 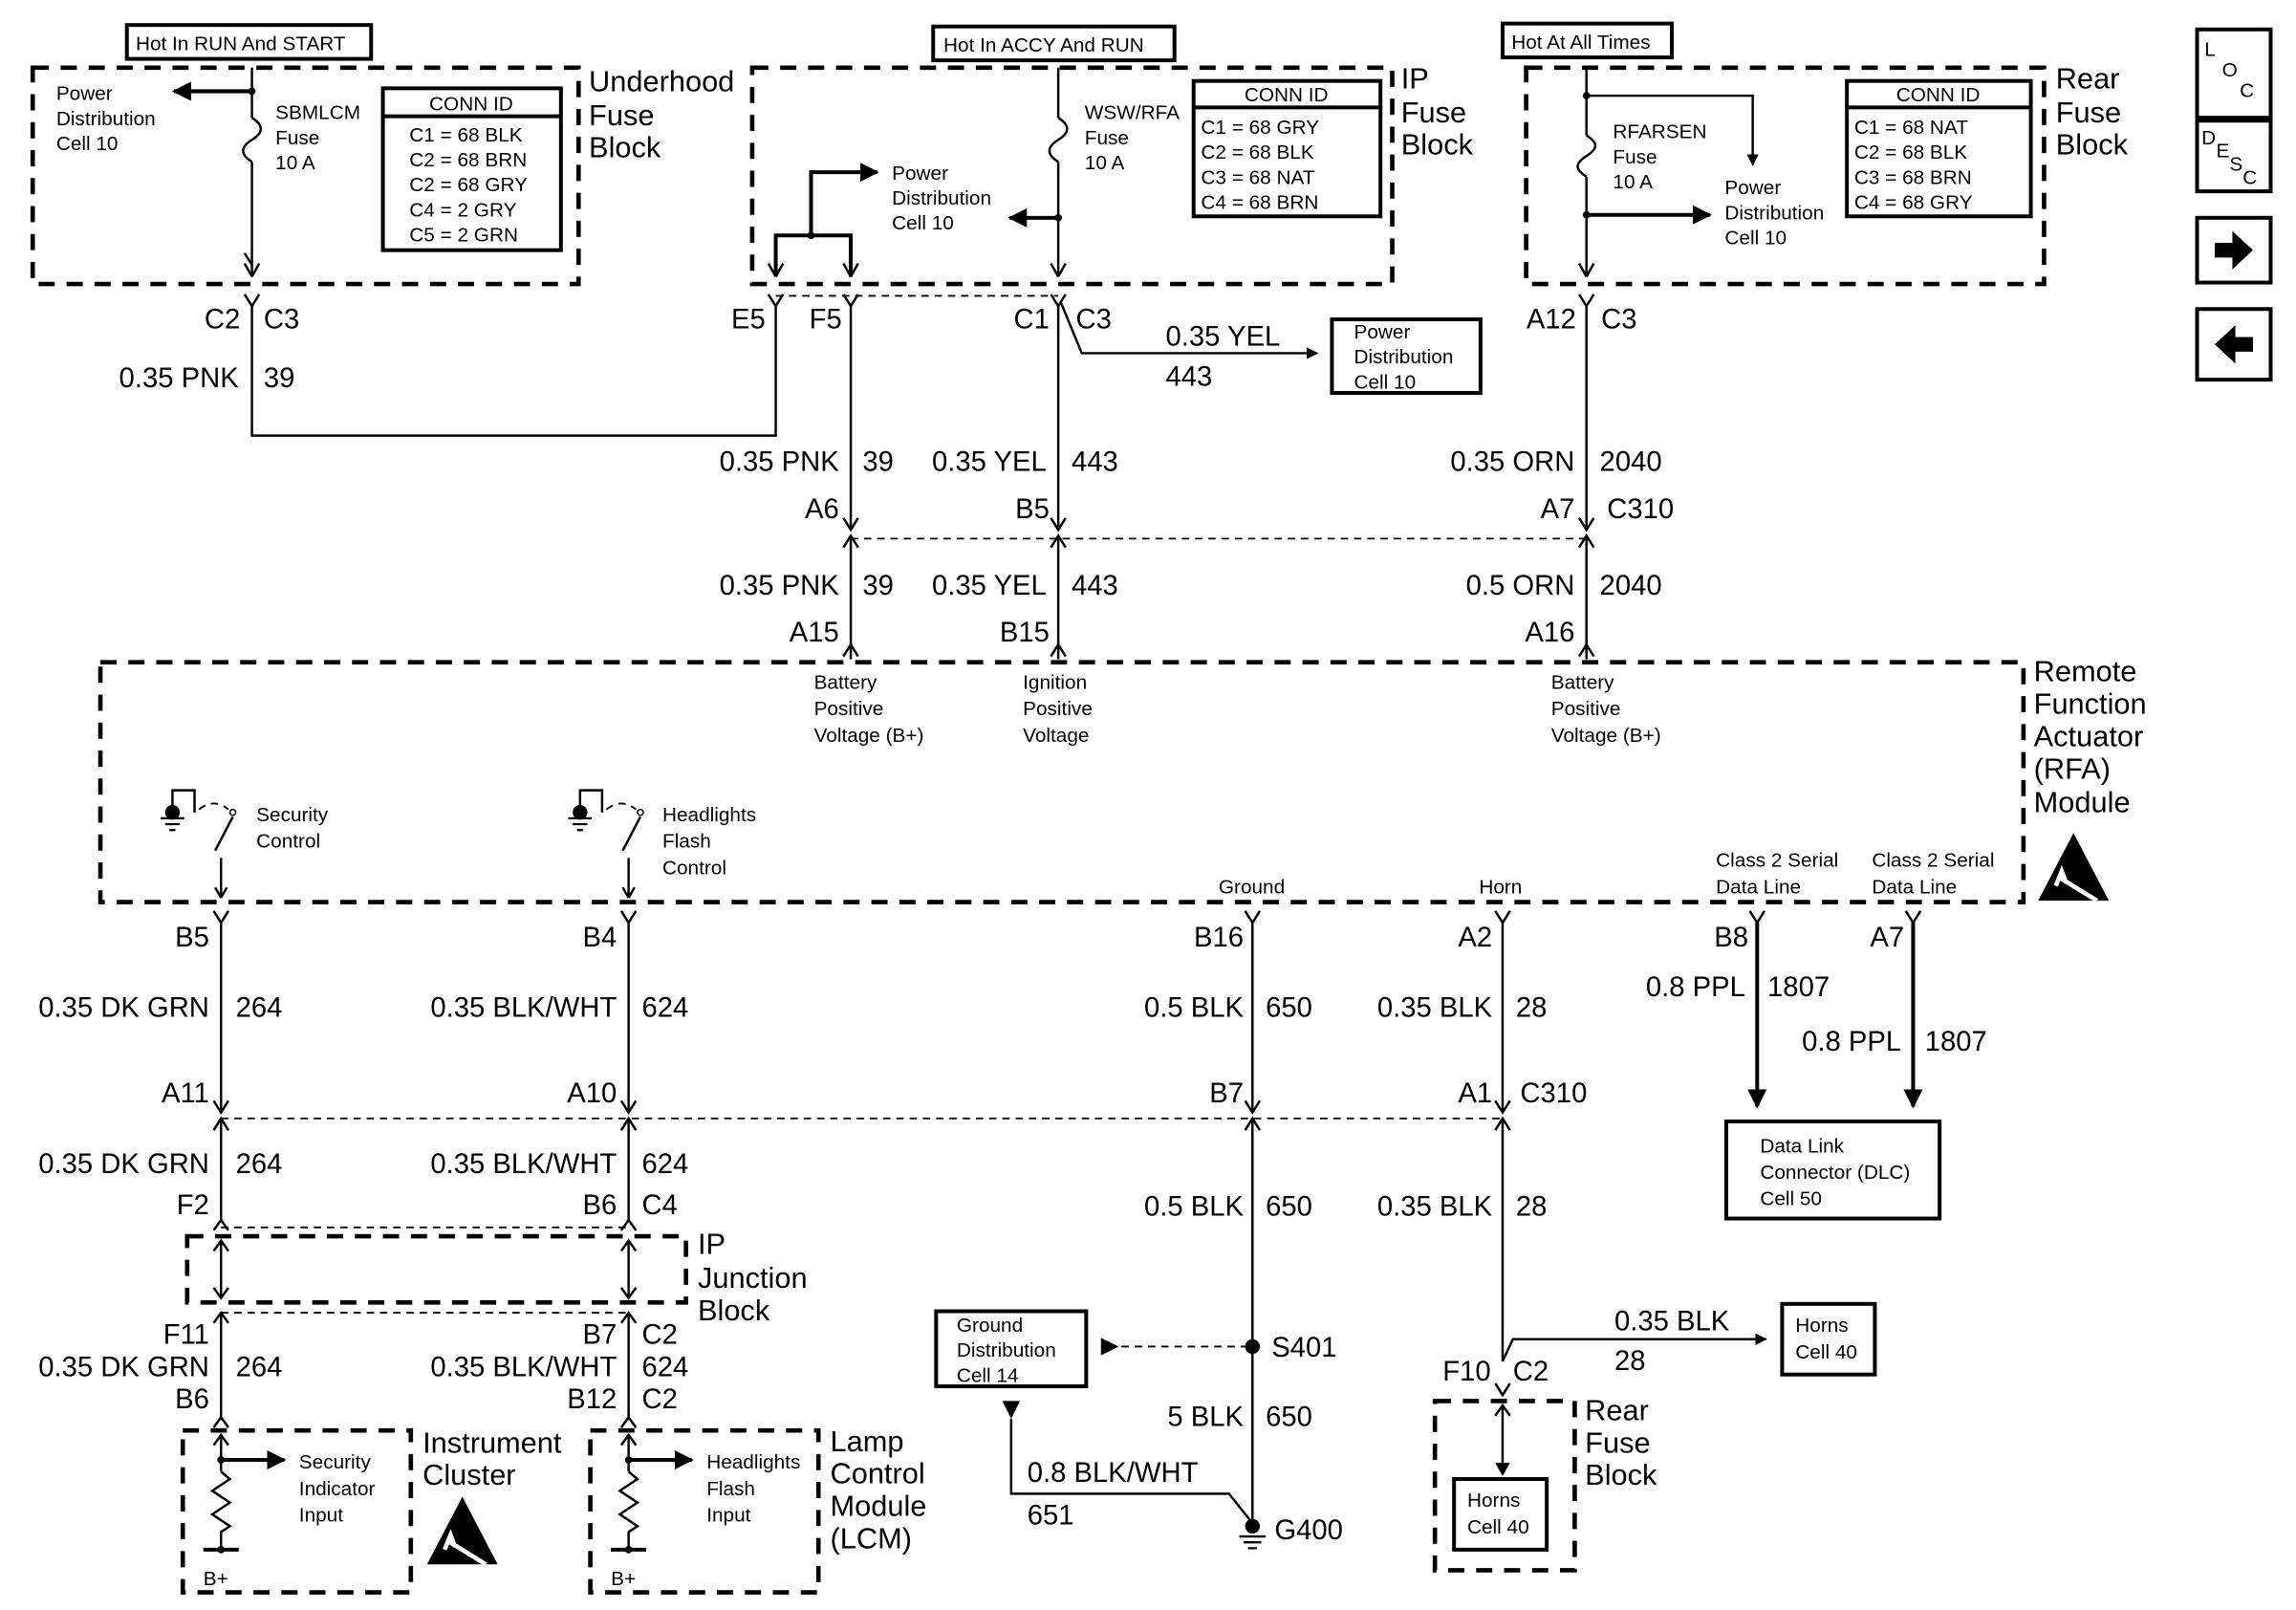 What do you see at coordinates (879, 1505) in the screenshot?
I see `lcm-title: Module` at bounding box center [879, 1505].